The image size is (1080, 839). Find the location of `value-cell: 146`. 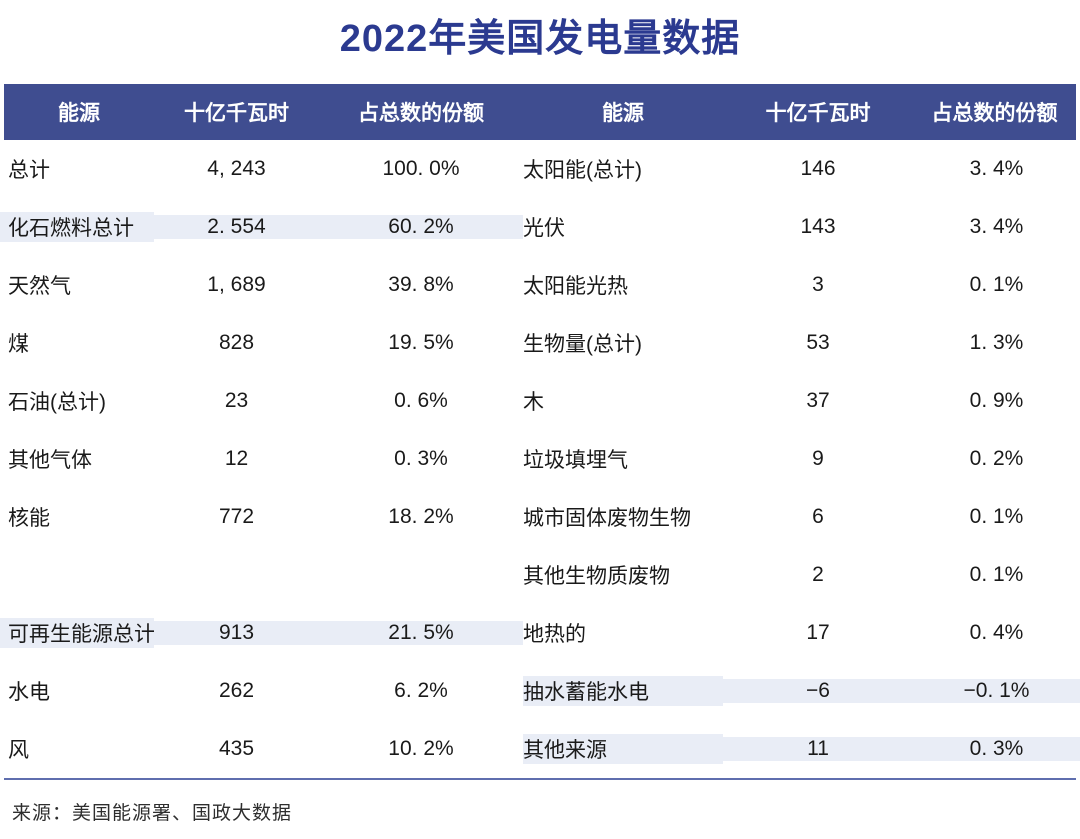

value-cell: 146 is located at coordinates (818, 168).